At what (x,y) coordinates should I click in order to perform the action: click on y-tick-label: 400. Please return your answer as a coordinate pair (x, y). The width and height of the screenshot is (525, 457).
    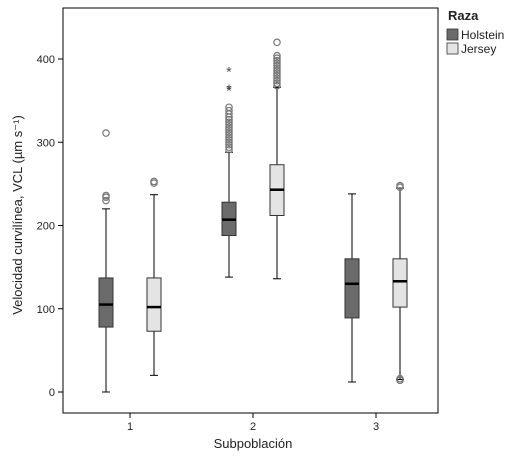
    Looking at the image, I should click on (46, 60).